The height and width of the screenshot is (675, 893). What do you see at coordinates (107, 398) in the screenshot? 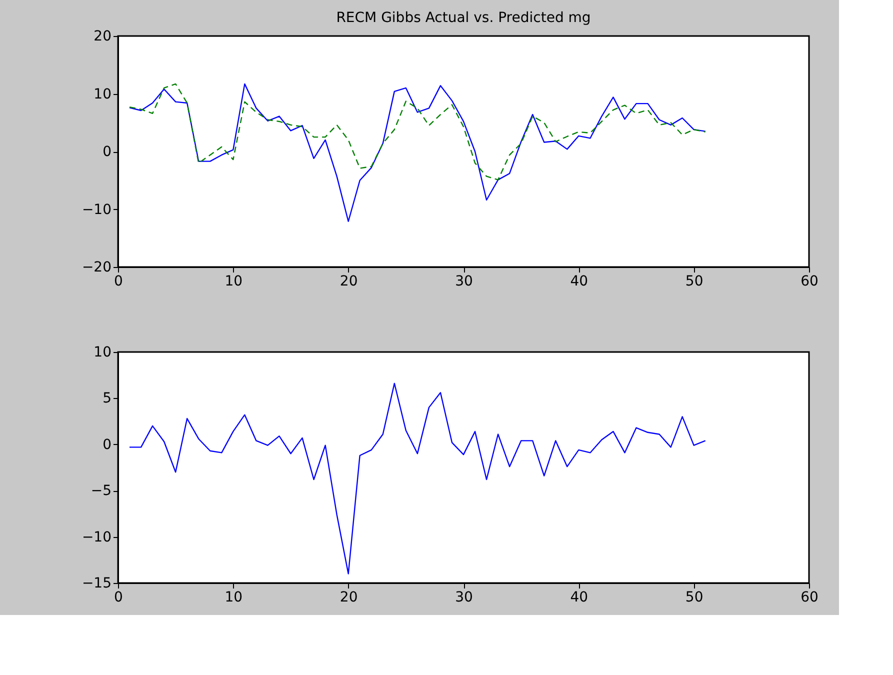
I see `y-tick-label: 5` at bounding box center [107, 398].